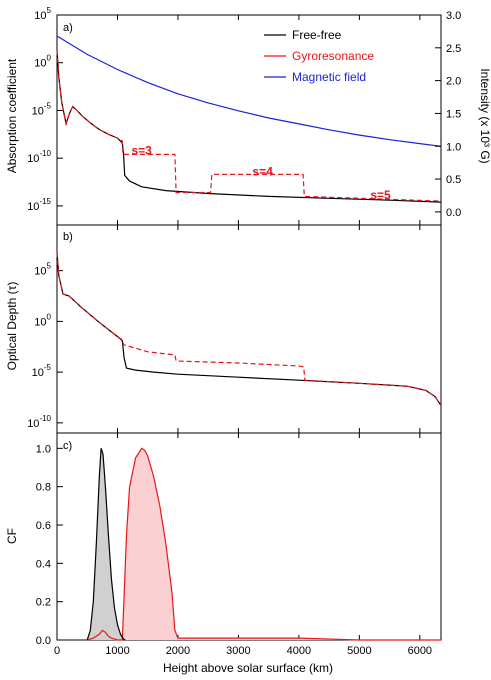 The height and width of the screenshot is (680, 491). I want to click on legend-label-free-free: Free-free, so click(317, 35).